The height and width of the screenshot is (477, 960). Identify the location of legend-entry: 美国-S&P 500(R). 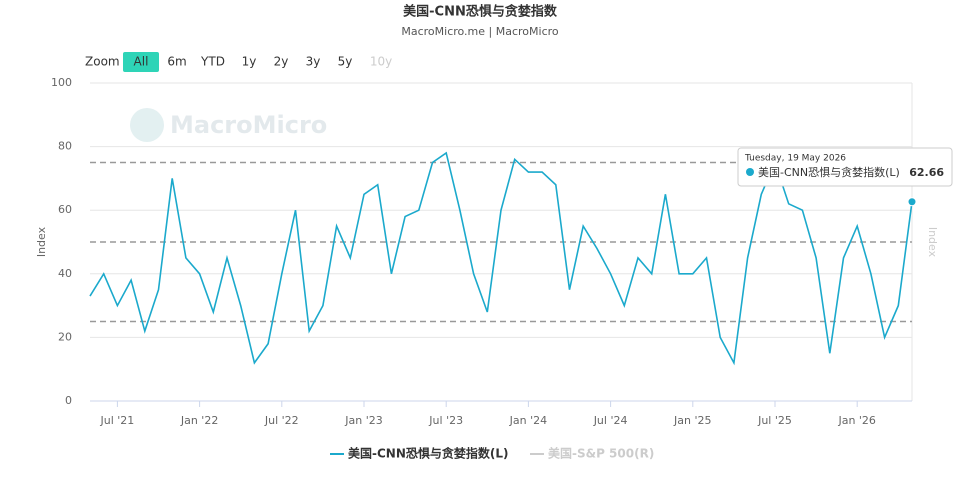
(601, 453).